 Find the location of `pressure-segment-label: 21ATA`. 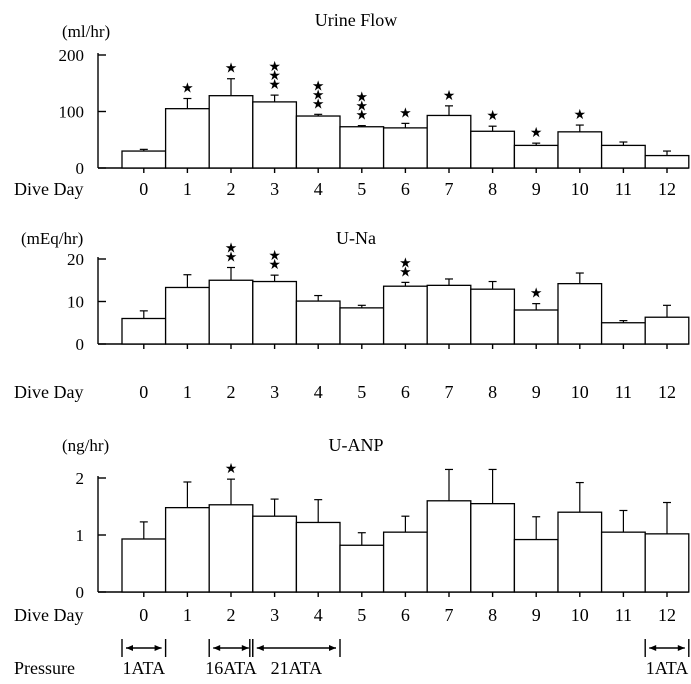

pressure-segment-label: 21ATA is located at coordinates (297, 668).